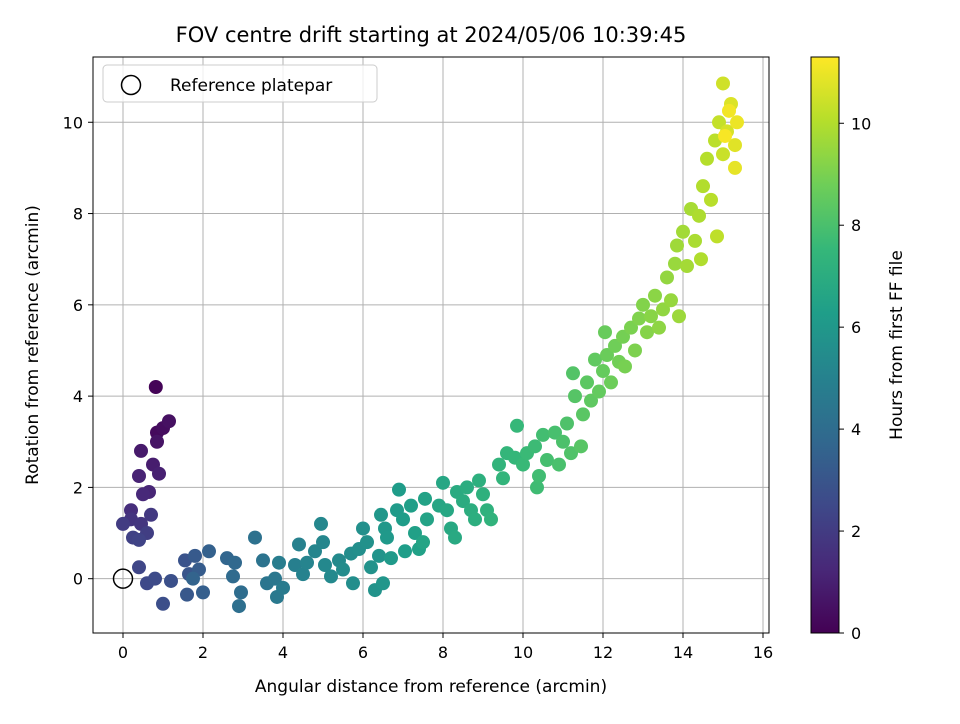  I want to click on legend-label-reference: Reference platepar, so click(251, 86).